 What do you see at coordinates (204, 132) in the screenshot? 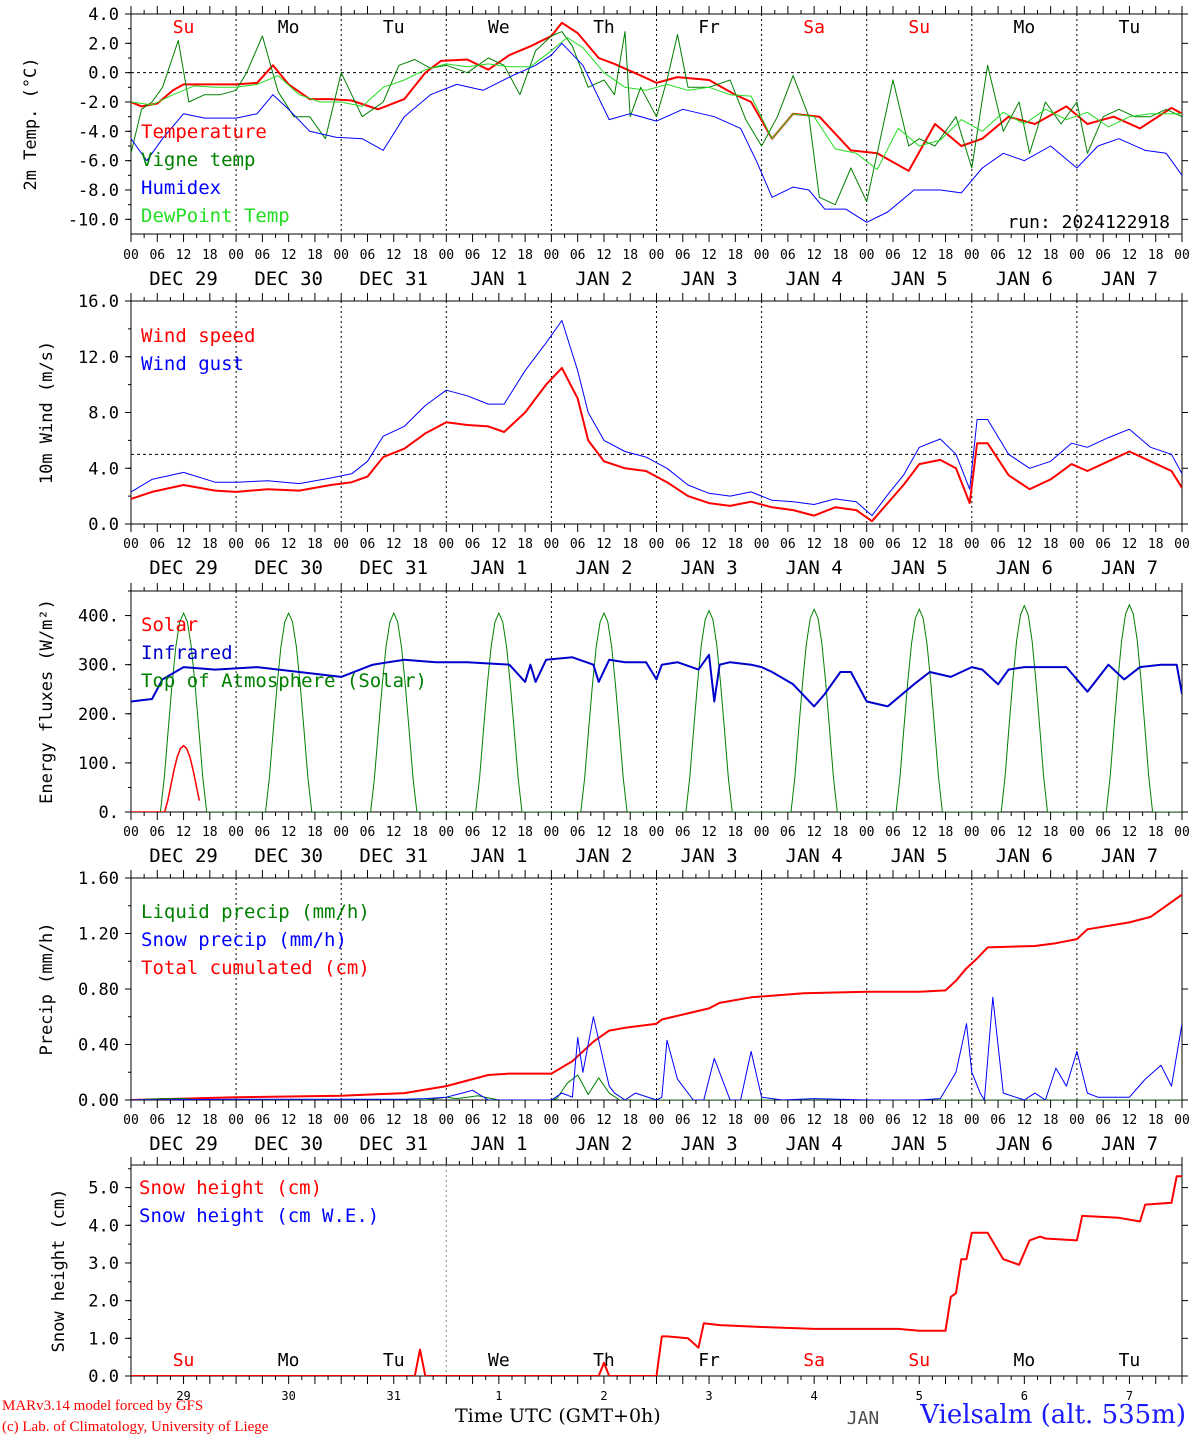
I see `legend-entry: Temperature` at bounding box center [204, 132].